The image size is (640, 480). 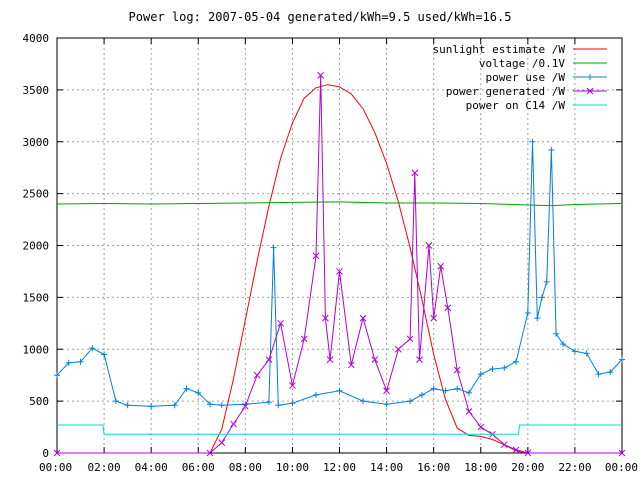 I want to click on y-tick-label: 1500, so click(x=36, y=297).